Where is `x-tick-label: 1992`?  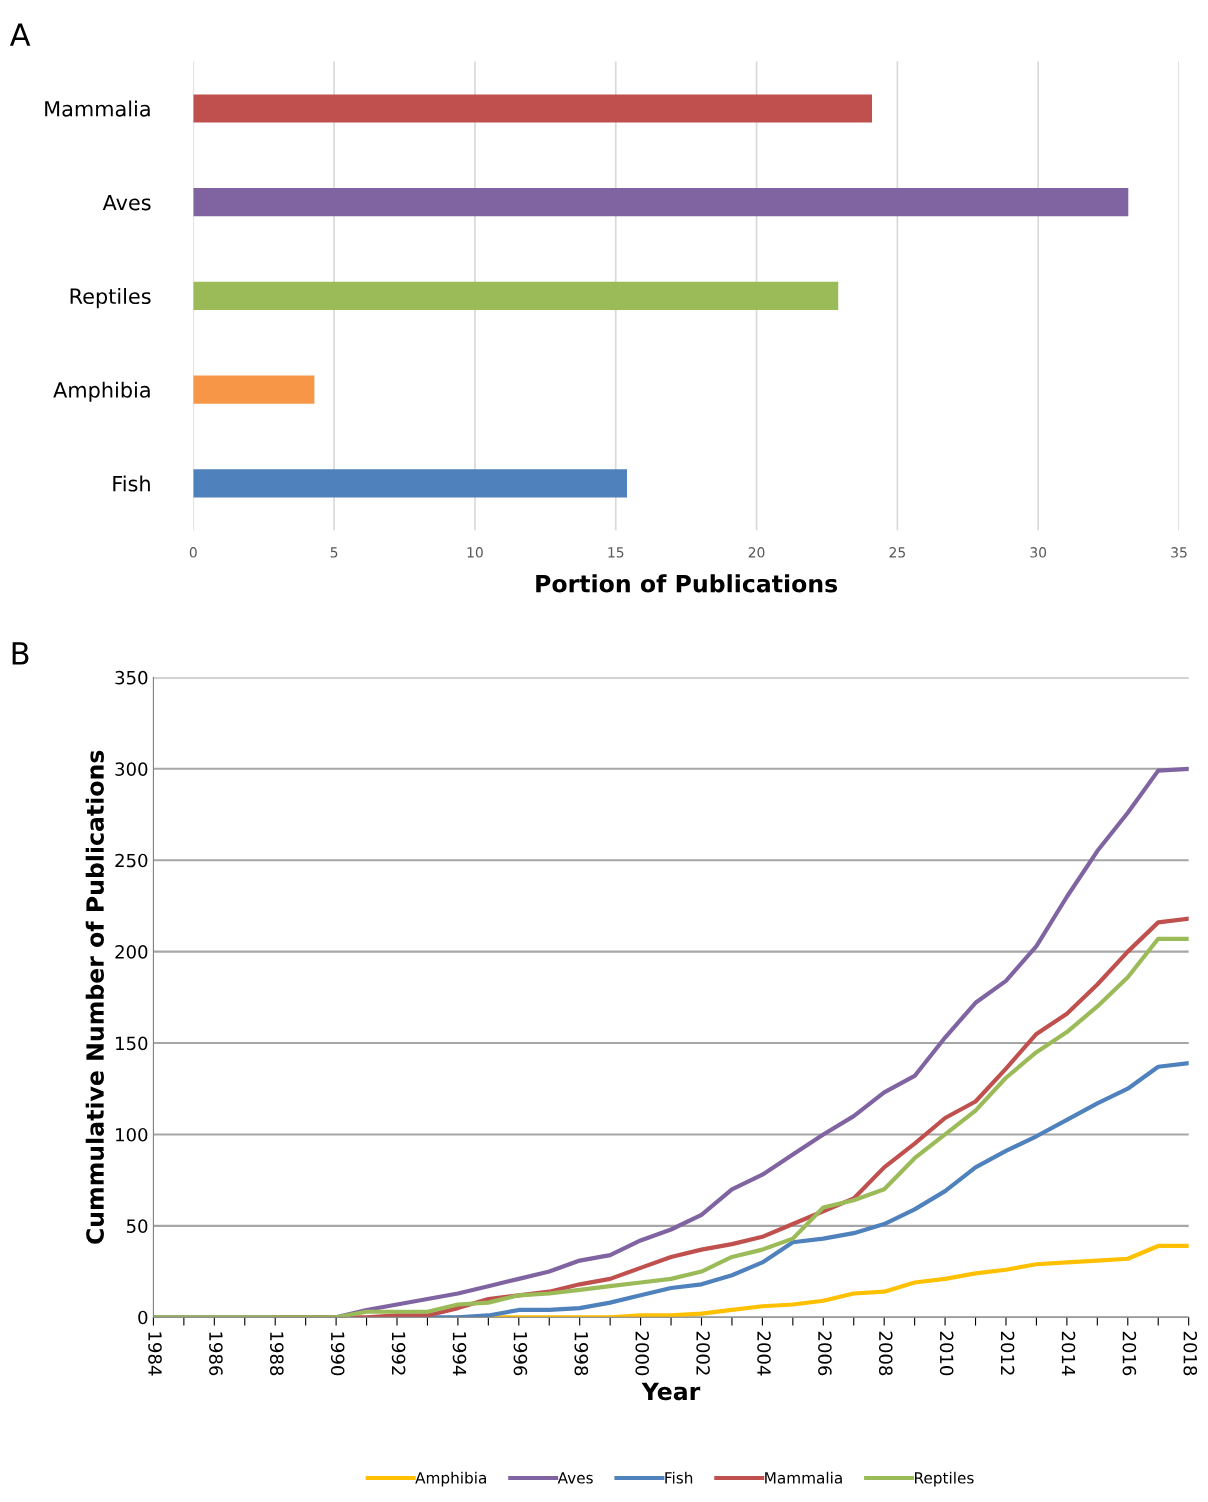 x-tick-label: 1992 is located at coordinates (398, 1353).